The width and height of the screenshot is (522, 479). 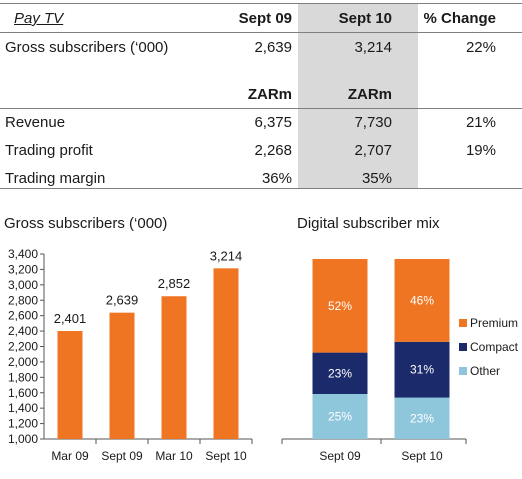 What do you see at coordinates (23, 254) in the screenshot?
I see `y-tick-label: 3,400` at bounding box center [23, 254].